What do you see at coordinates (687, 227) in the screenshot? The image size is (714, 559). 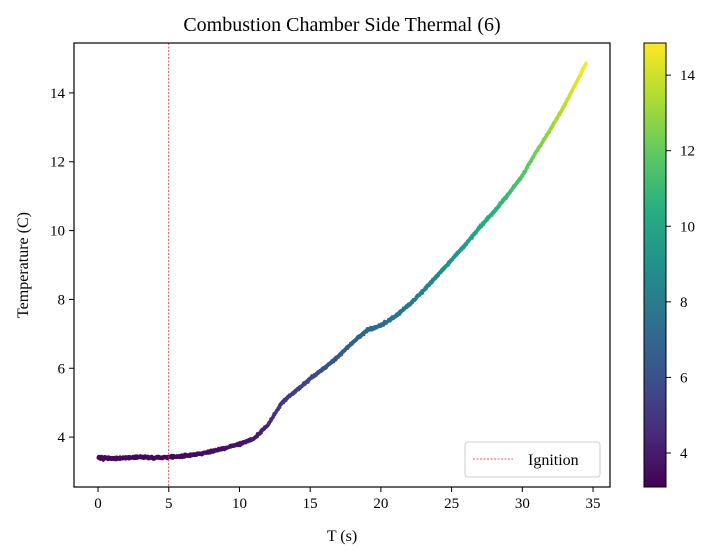 I see `colorbar-tick-label: 10` at bounding box center [687, 227].